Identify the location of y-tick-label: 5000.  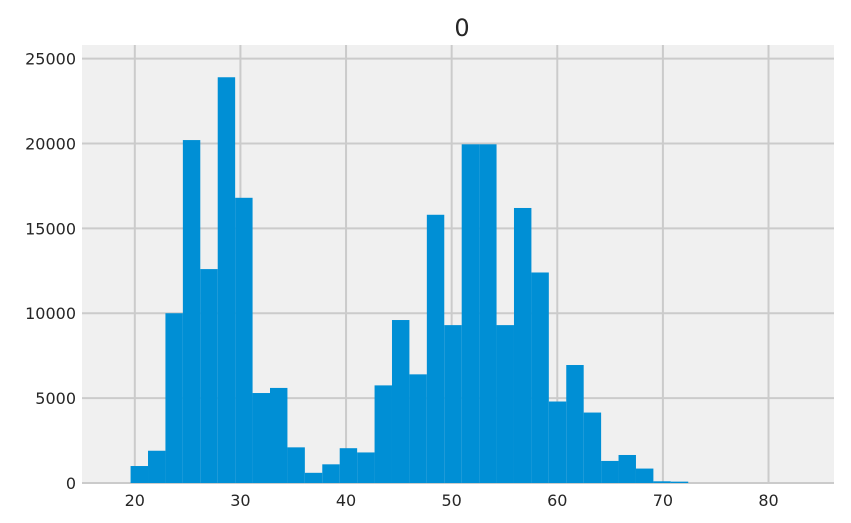
(55, 398).